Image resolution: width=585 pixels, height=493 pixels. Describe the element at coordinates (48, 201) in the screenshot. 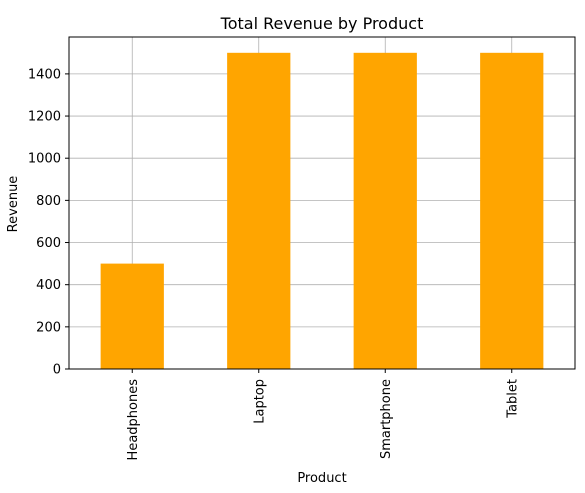

I see `y-tick-label: 800` at that location.